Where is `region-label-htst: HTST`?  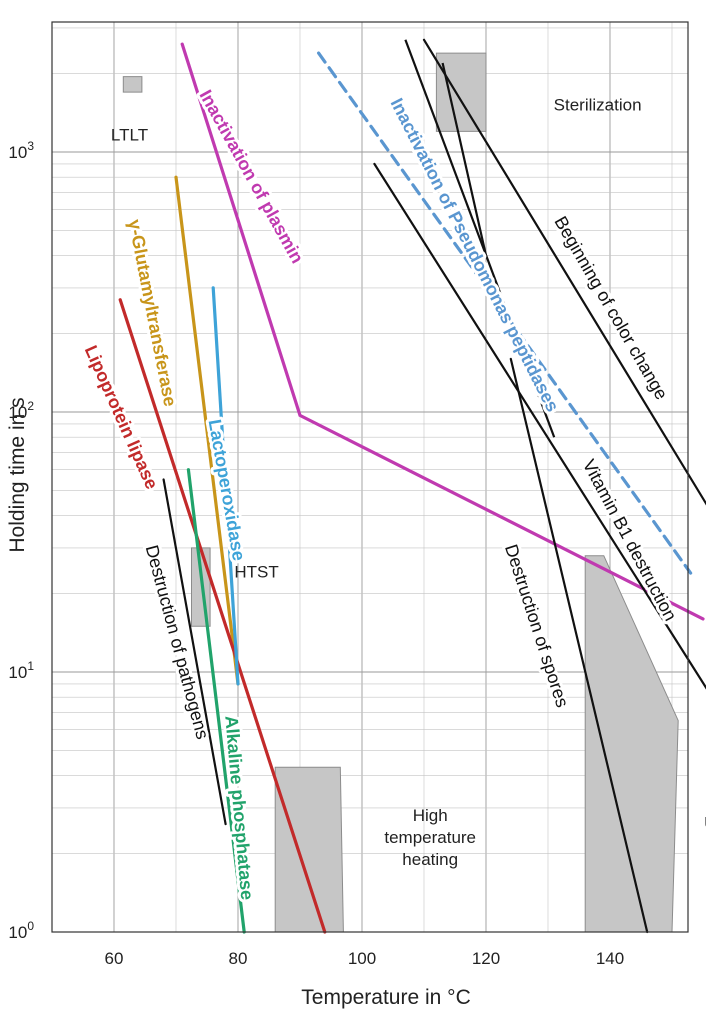
region-label-htst: HTST is located at coordinates (256, 572).